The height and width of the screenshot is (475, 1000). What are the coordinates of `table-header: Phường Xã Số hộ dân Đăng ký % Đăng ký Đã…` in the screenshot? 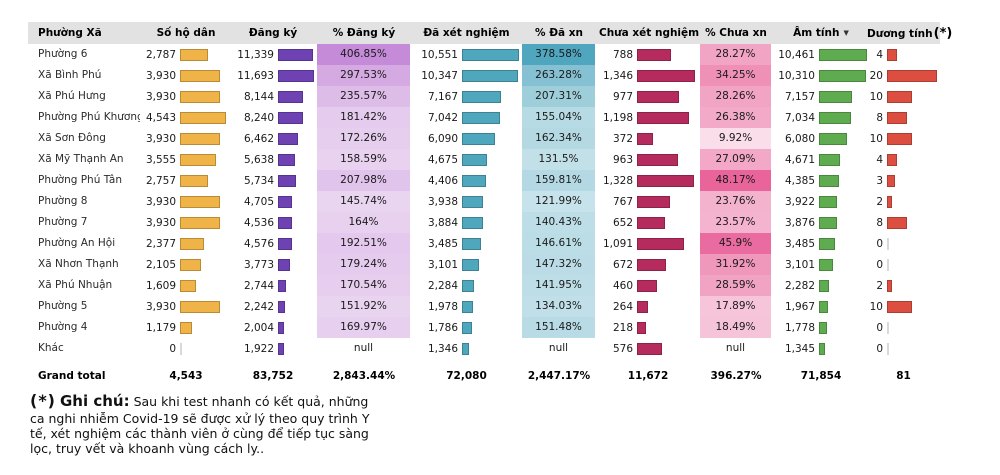 It's located at (490, 33).